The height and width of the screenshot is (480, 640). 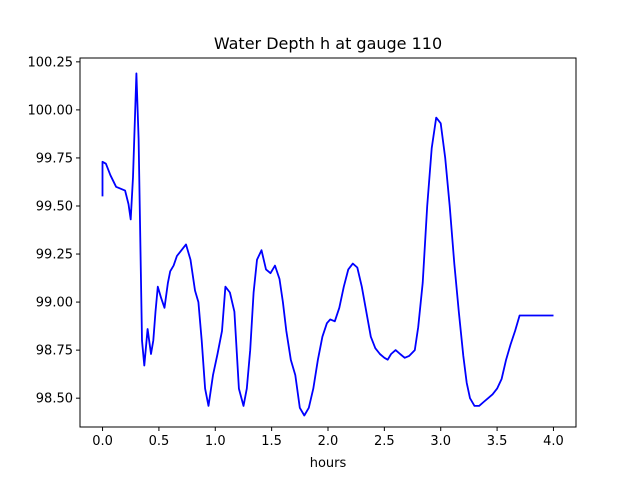 I want to click on y-tick-label: 99.00, so click(x=54, y=303).